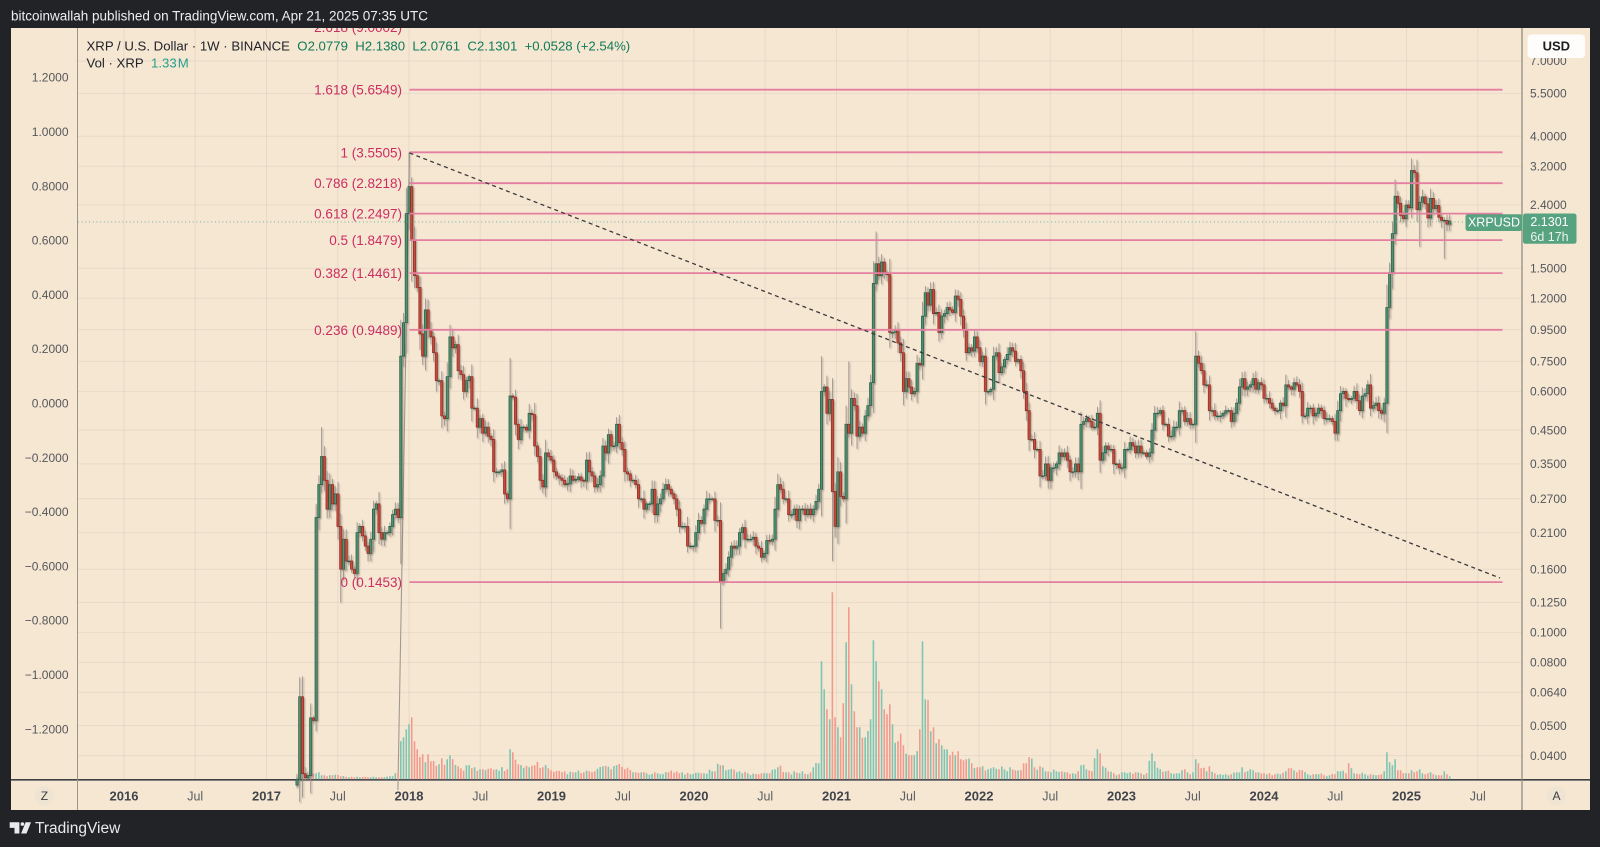 The height and width of the screenshot is (847, 1600). Describe the element at coordinates (358, 273) in the screenshot. I see `svg-text: 0.382 (1.4461)` at that location.